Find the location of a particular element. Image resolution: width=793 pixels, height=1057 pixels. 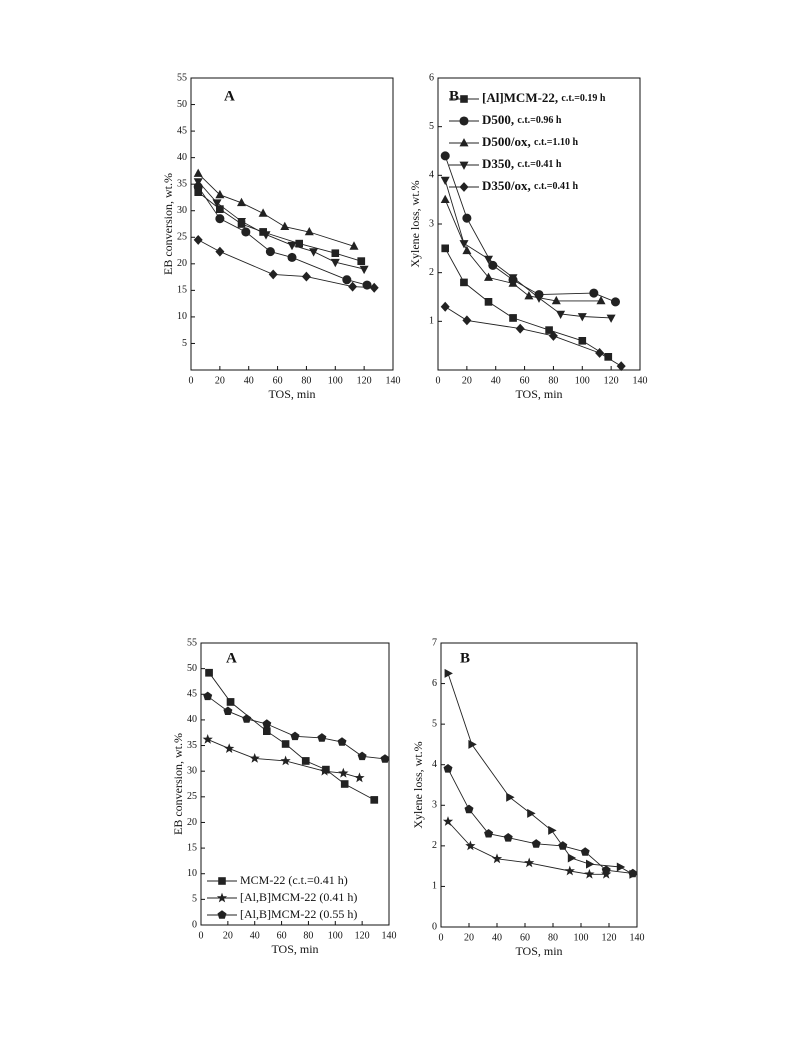

legend-marker is located at coordinates (222, 897).